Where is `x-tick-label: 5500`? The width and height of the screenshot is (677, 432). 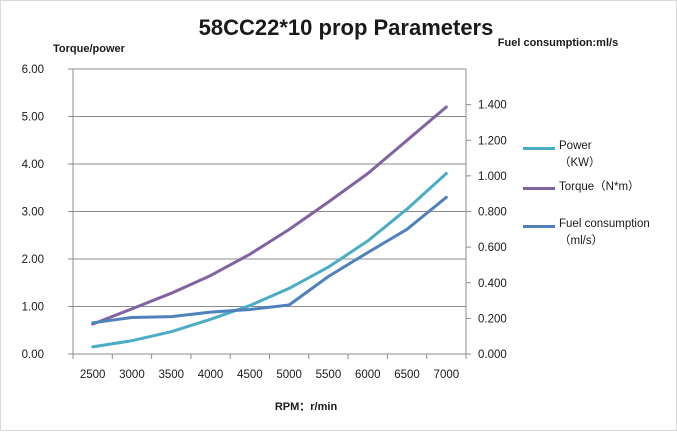
x-tick-label: 5500 is located at coordinates (329, 375).